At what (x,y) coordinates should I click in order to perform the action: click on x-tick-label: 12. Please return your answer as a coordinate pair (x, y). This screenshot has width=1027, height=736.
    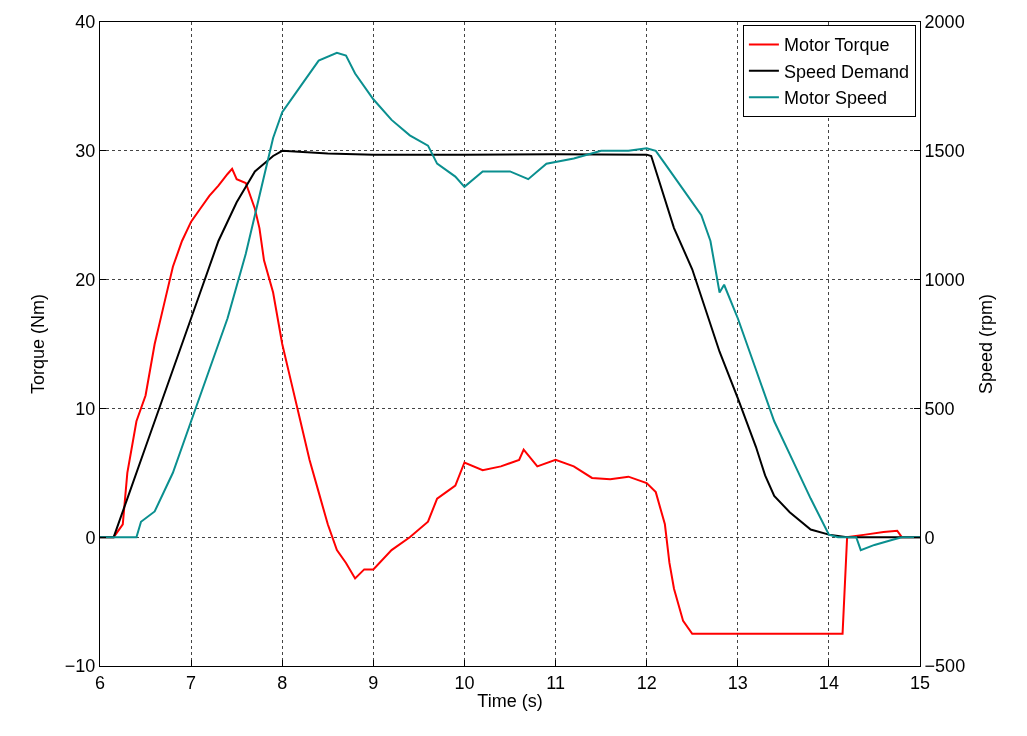
    Looking at the image, I should click on (646, 682).